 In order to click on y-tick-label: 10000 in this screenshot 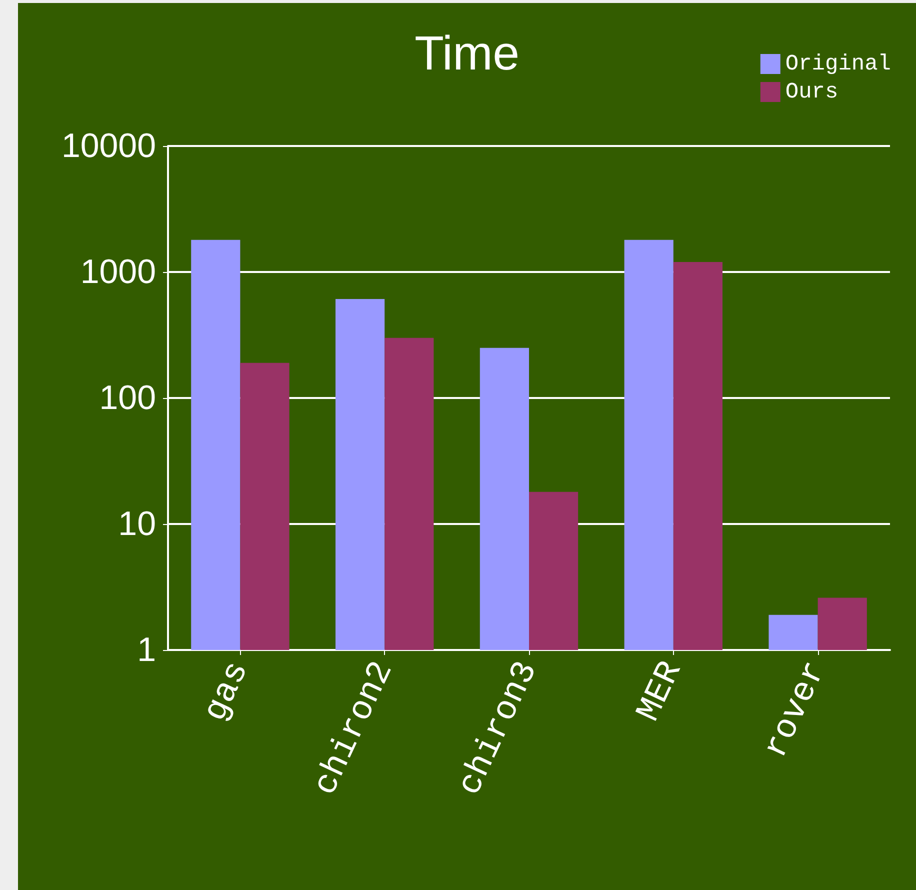, I will do `click(108, 146)`.